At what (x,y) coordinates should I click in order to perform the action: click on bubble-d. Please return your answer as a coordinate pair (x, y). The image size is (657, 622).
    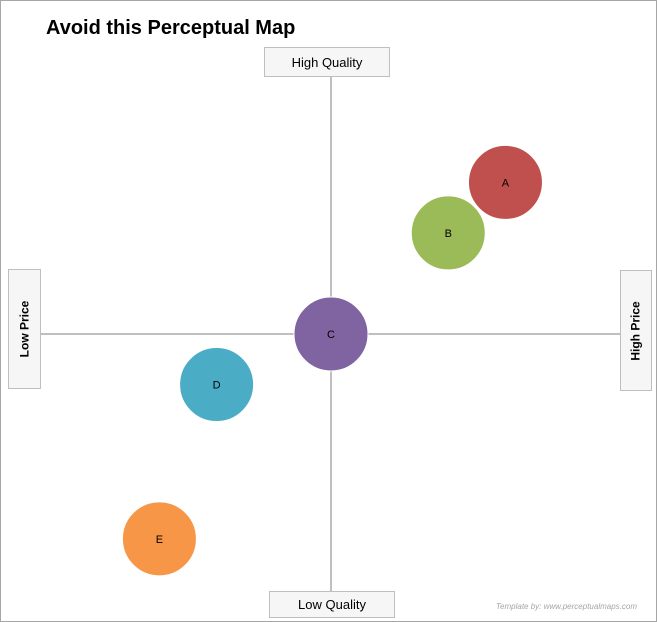
    Looking at the image, I should click on (217, 385).